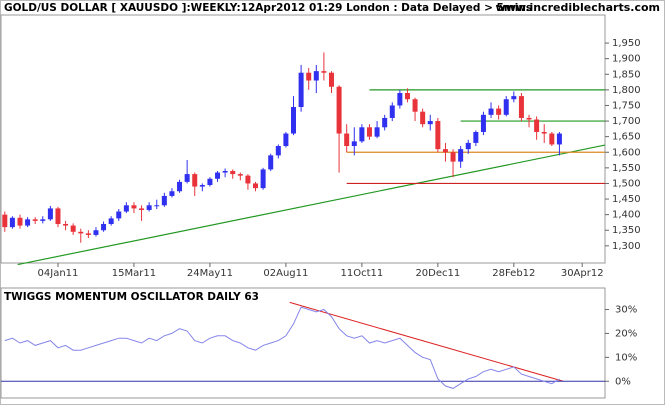 The image size is (665, 405). I want to click on y-tick-label: 10%, so click(626, 357).